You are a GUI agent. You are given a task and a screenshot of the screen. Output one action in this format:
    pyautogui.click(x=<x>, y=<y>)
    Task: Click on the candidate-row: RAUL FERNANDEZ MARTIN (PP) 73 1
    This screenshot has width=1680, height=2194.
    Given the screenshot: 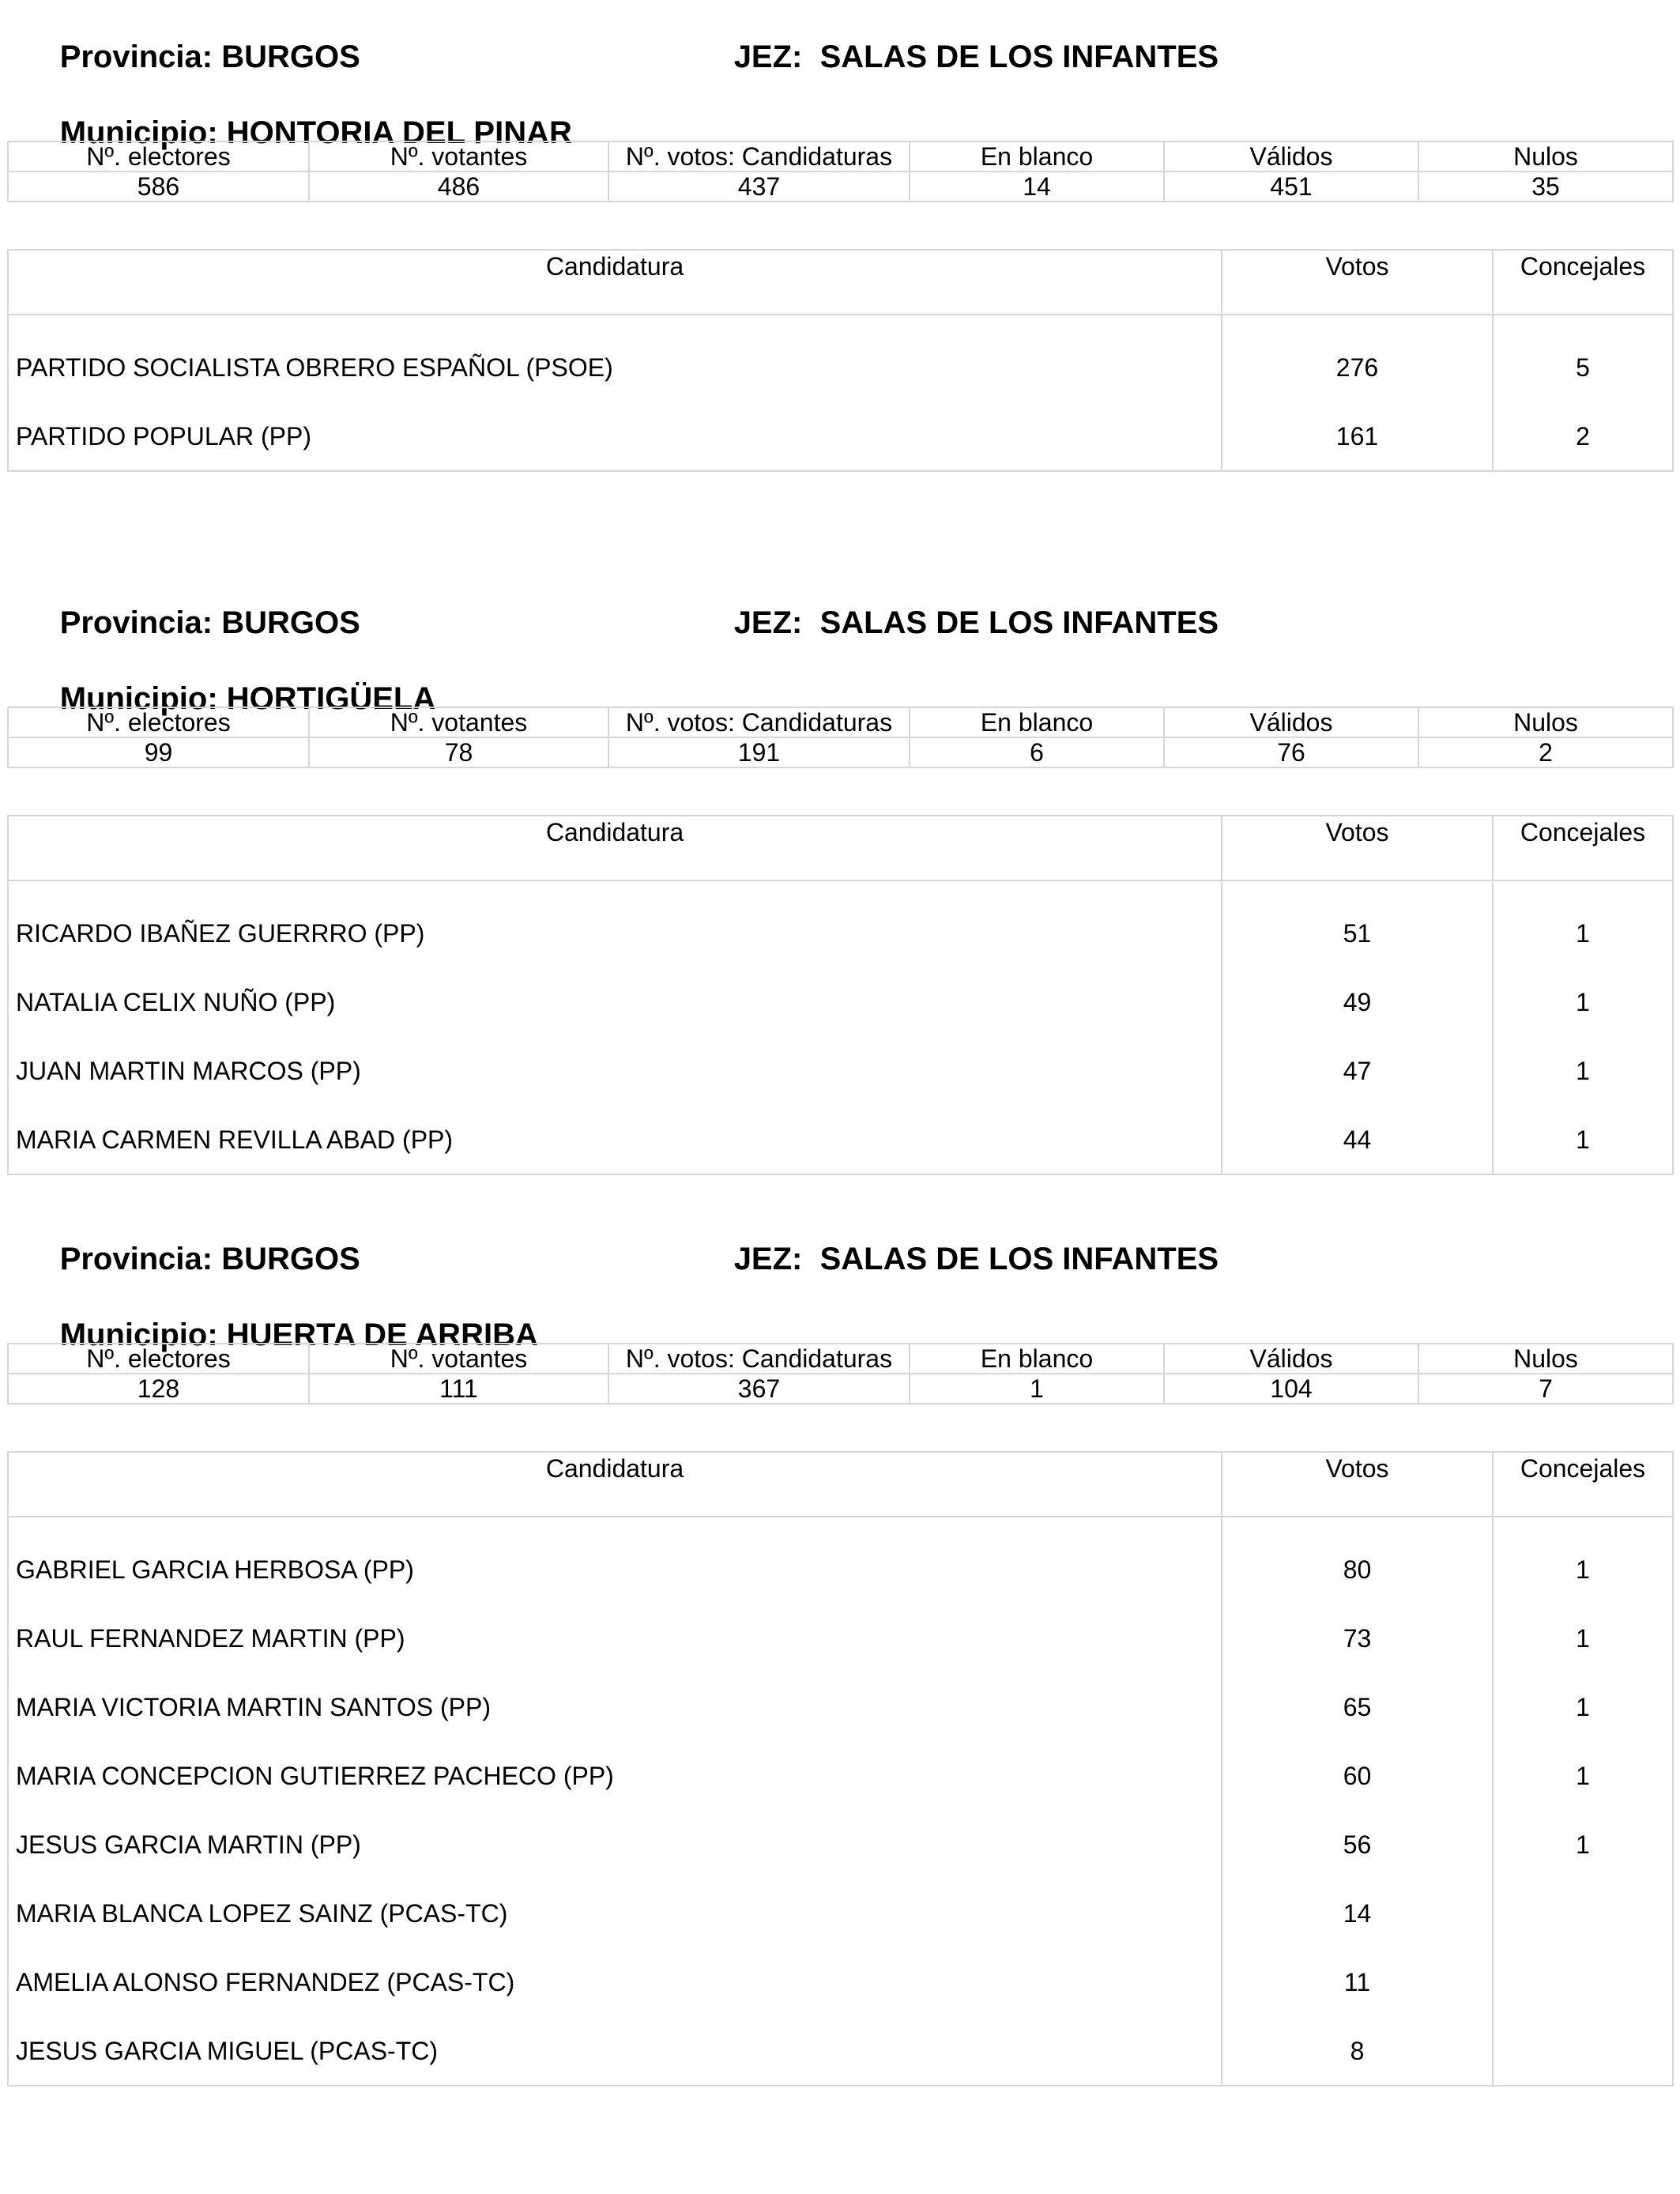 What is the action you would take?
    pyautogui.click(x=840, y=1638)
    